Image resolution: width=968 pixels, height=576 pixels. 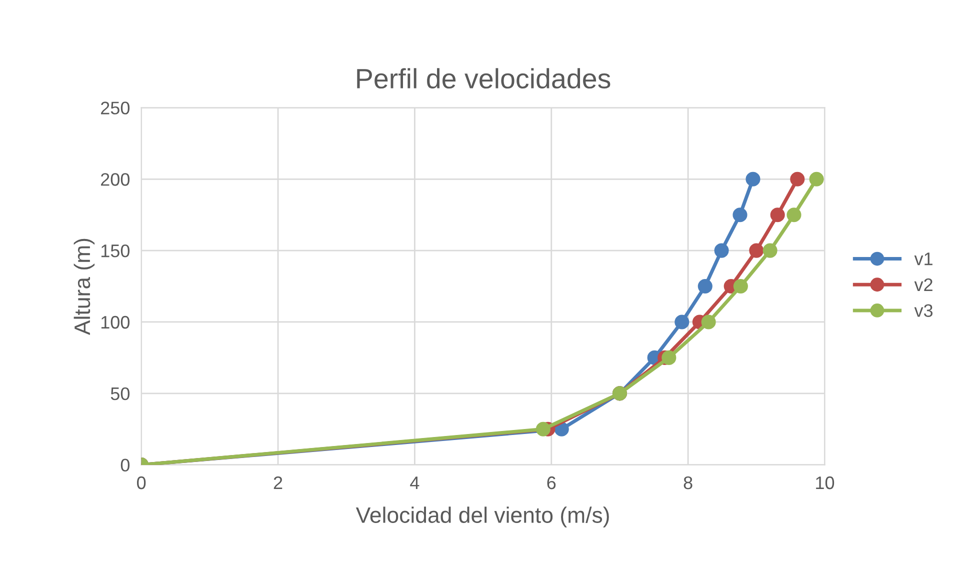 What do you see at coordinates (120, 393) in the screenshot?
I see `y-tick-label: 50` at bounding box center [120, 393].